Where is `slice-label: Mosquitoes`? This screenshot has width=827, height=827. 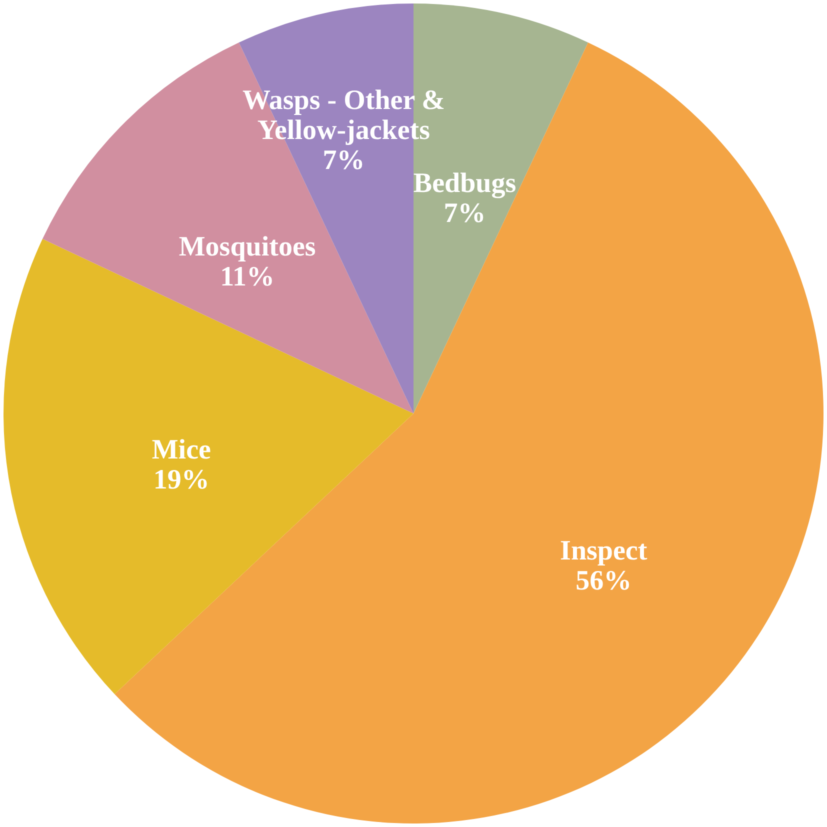 slice-label: Mosquitoes is located at coordinates (247, 246).